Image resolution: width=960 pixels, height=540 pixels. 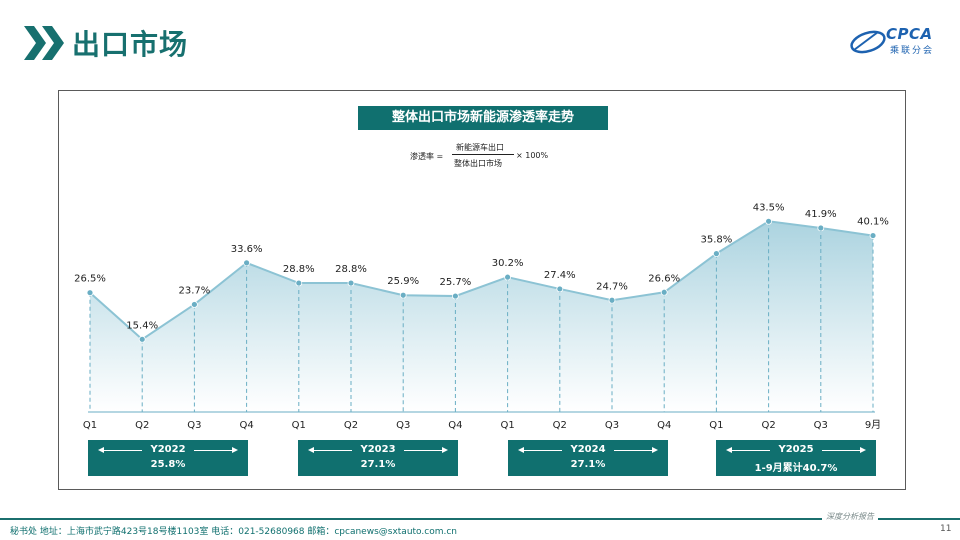 I want to click on data-label: 30.2%, so click(x=508, y=263).